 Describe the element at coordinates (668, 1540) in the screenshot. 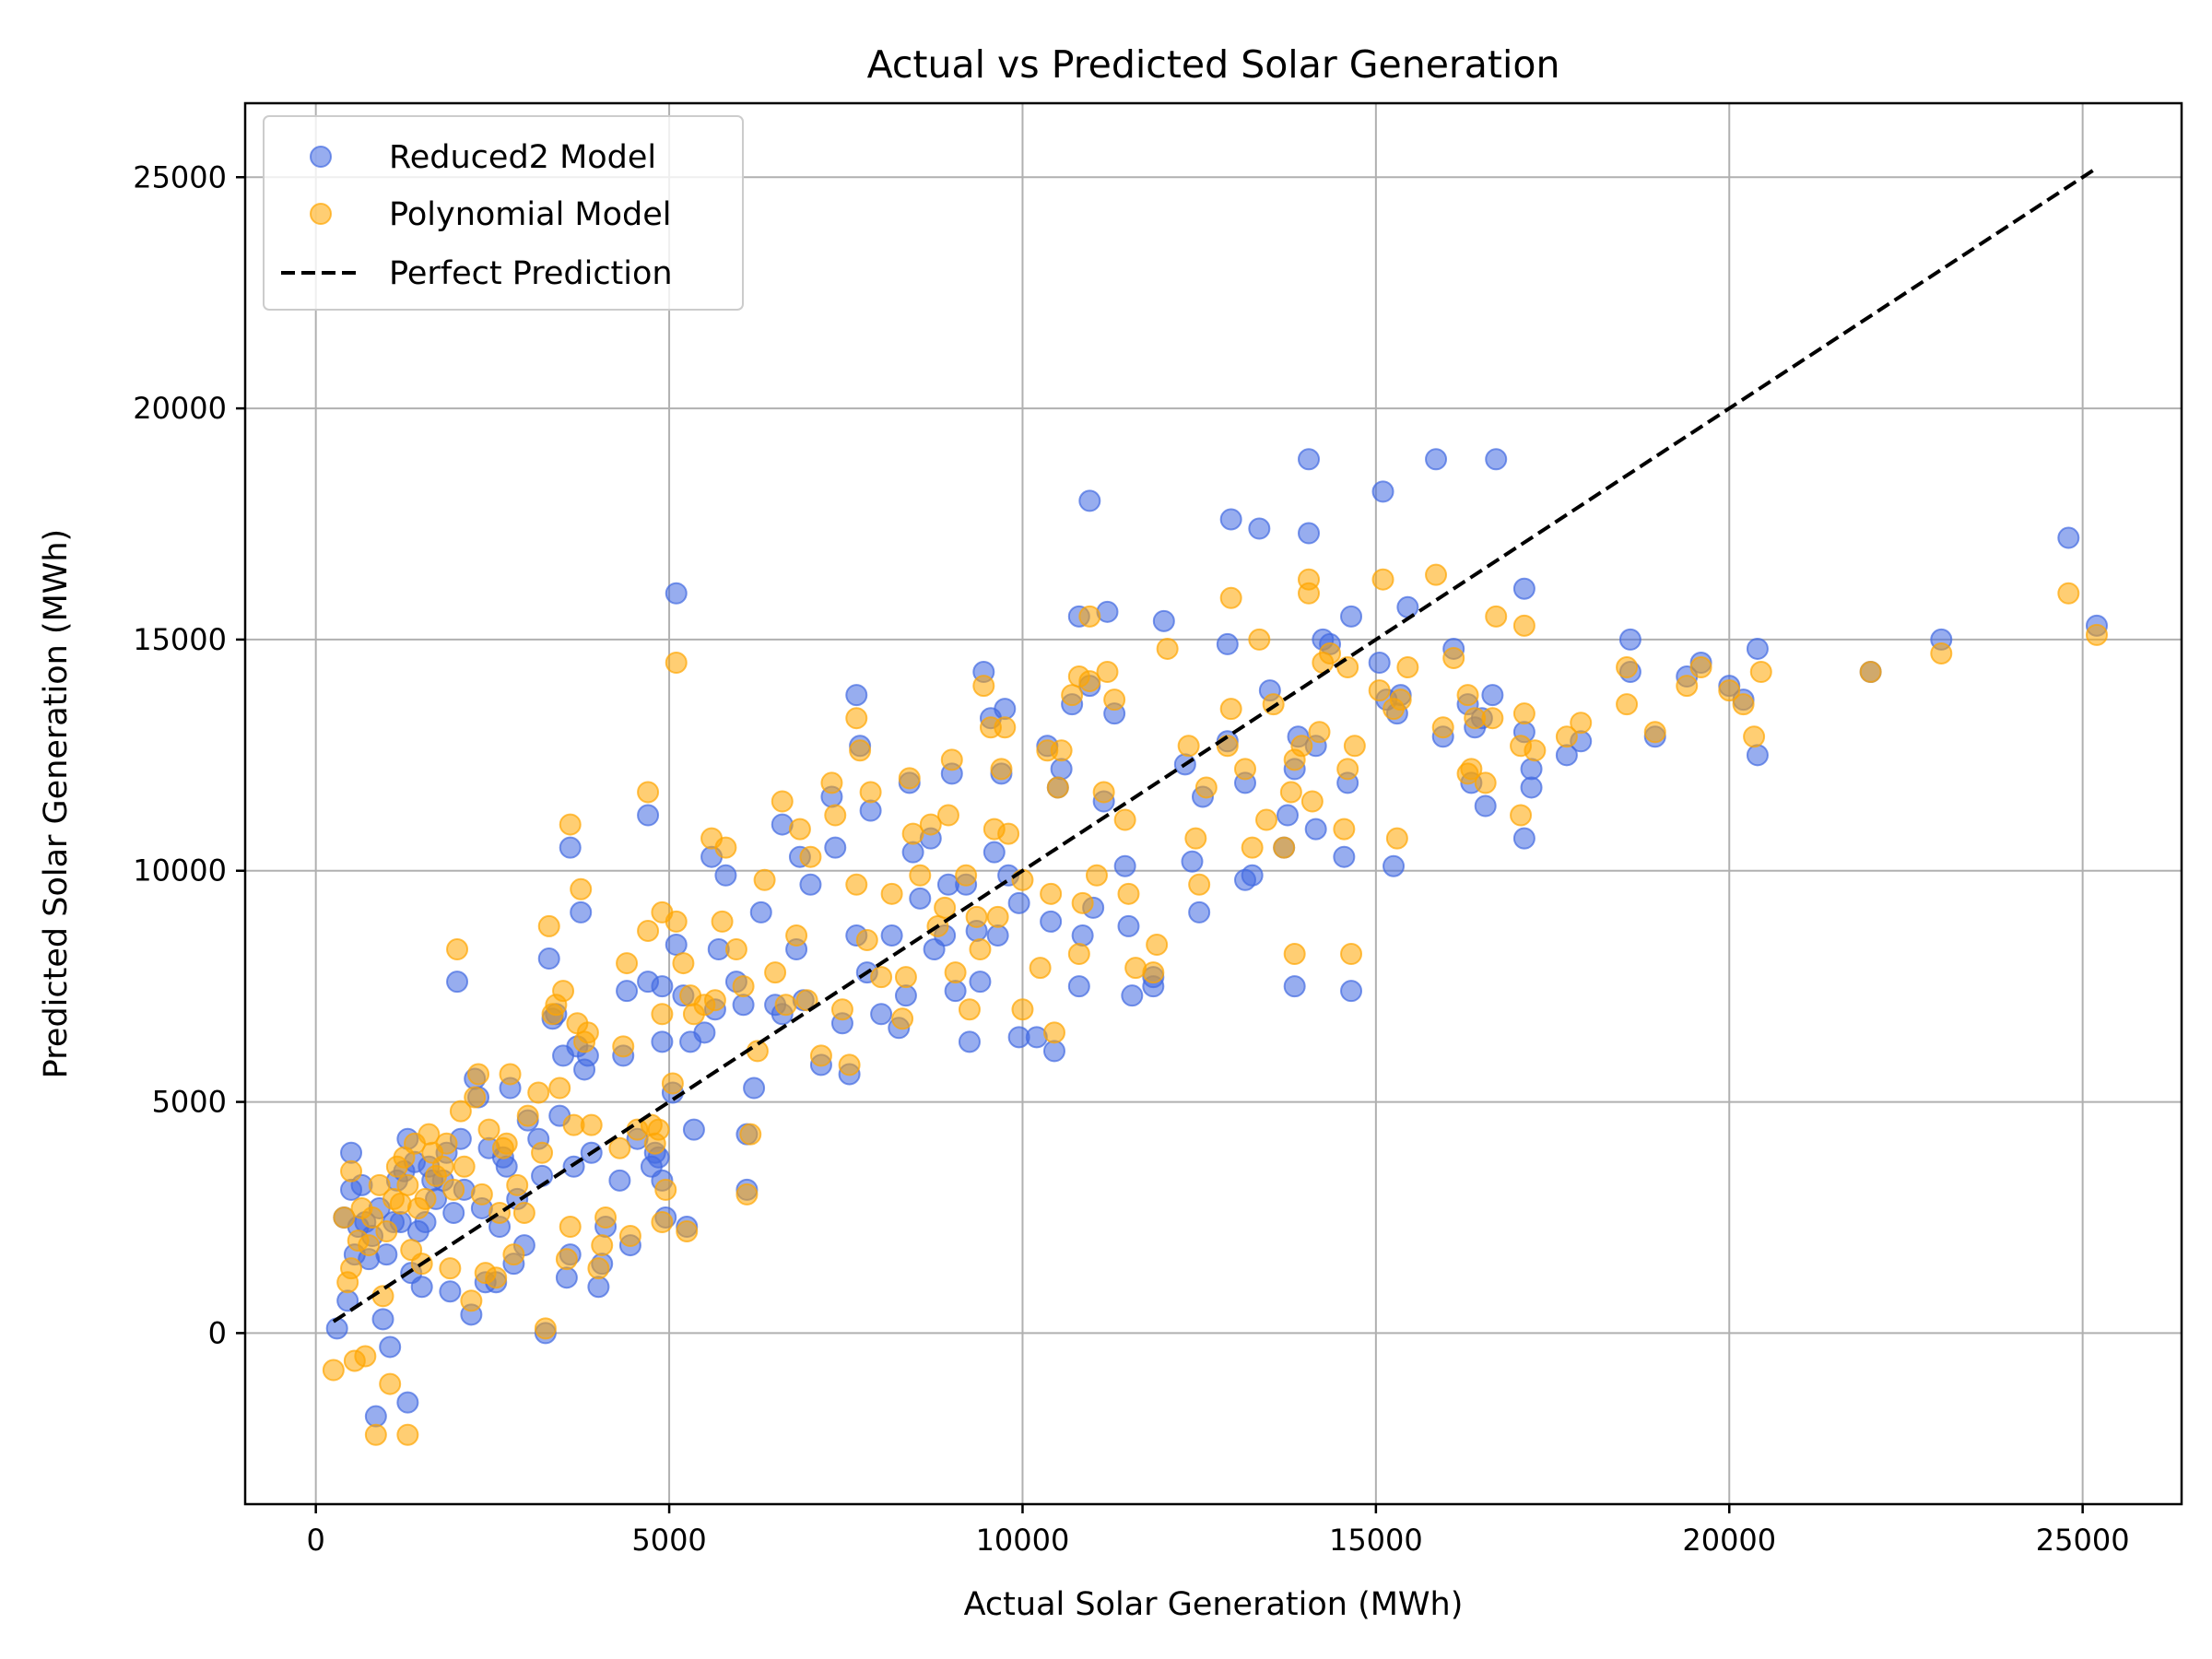

I see `x-tick-label: 5000` at that location.